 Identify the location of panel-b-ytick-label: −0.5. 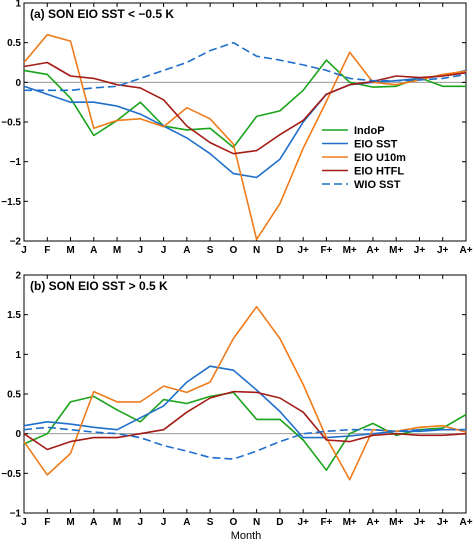
(11, 474).